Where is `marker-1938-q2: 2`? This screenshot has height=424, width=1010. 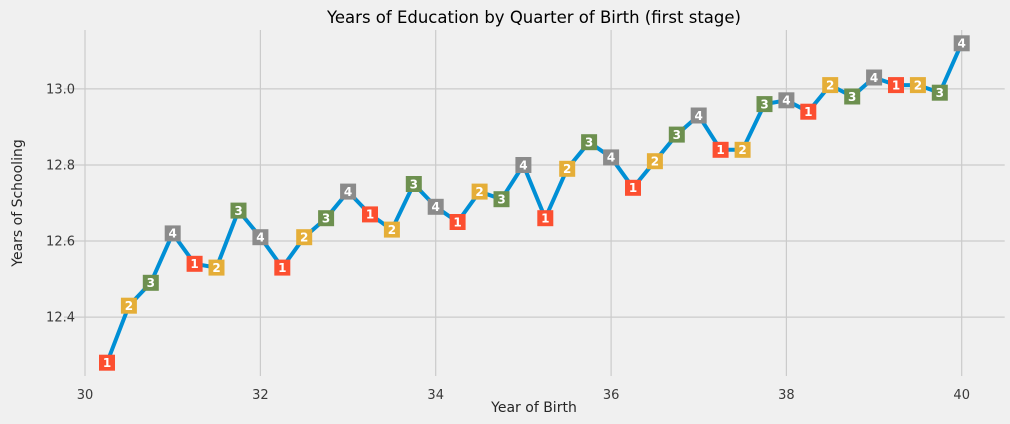 marker-1938-q2: 2 is located at coordinates (830, 85).